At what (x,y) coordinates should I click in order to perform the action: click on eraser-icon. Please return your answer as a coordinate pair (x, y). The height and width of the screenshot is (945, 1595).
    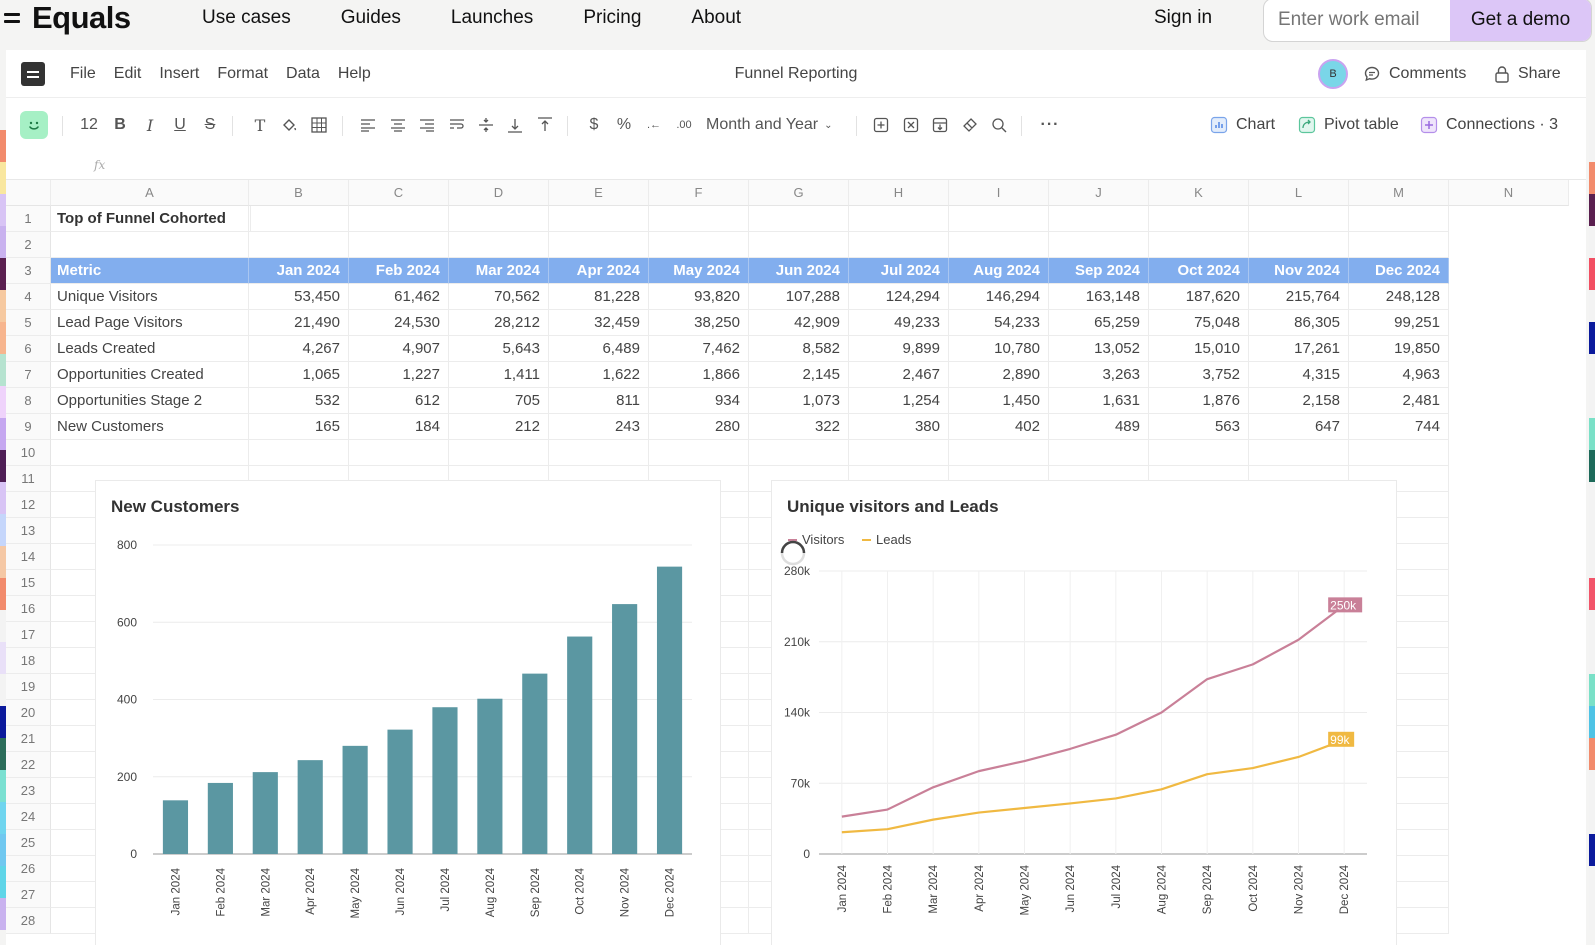
    Looking at the image, I should click on (970, 125).